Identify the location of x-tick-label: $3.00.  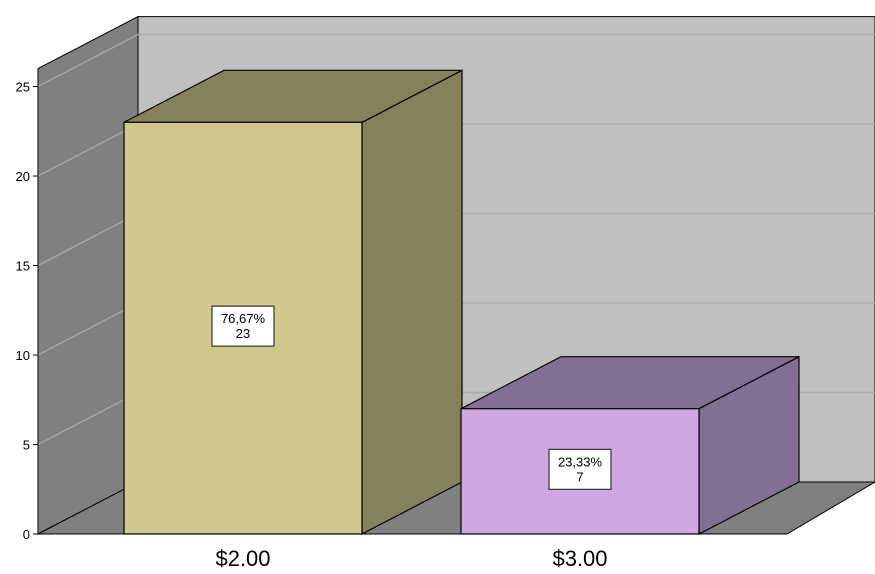
(579, 558).